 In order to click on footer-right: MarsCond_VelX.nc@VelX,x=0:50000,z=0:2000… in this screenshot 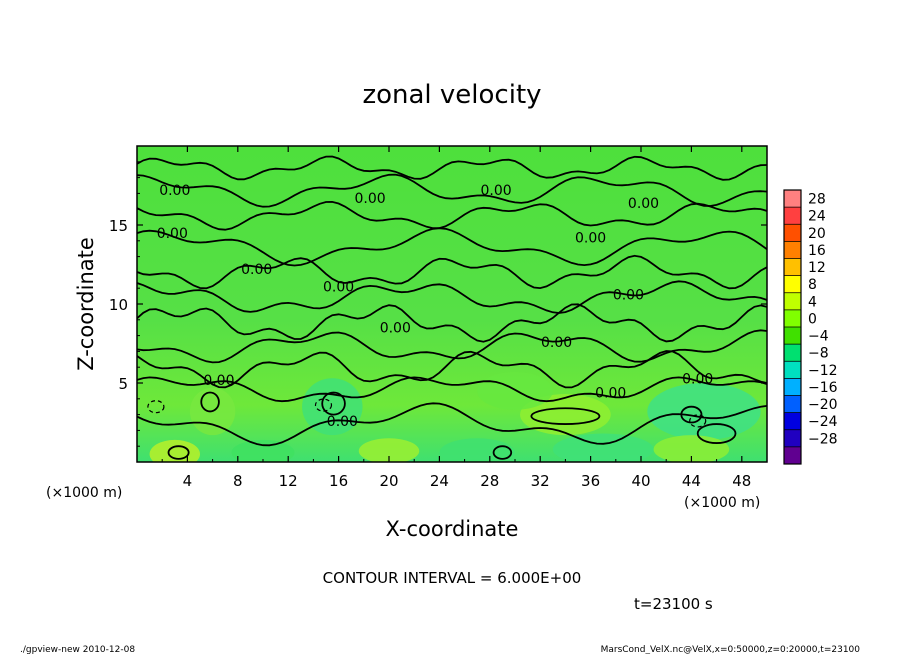, I will do `click(731, 649)`.